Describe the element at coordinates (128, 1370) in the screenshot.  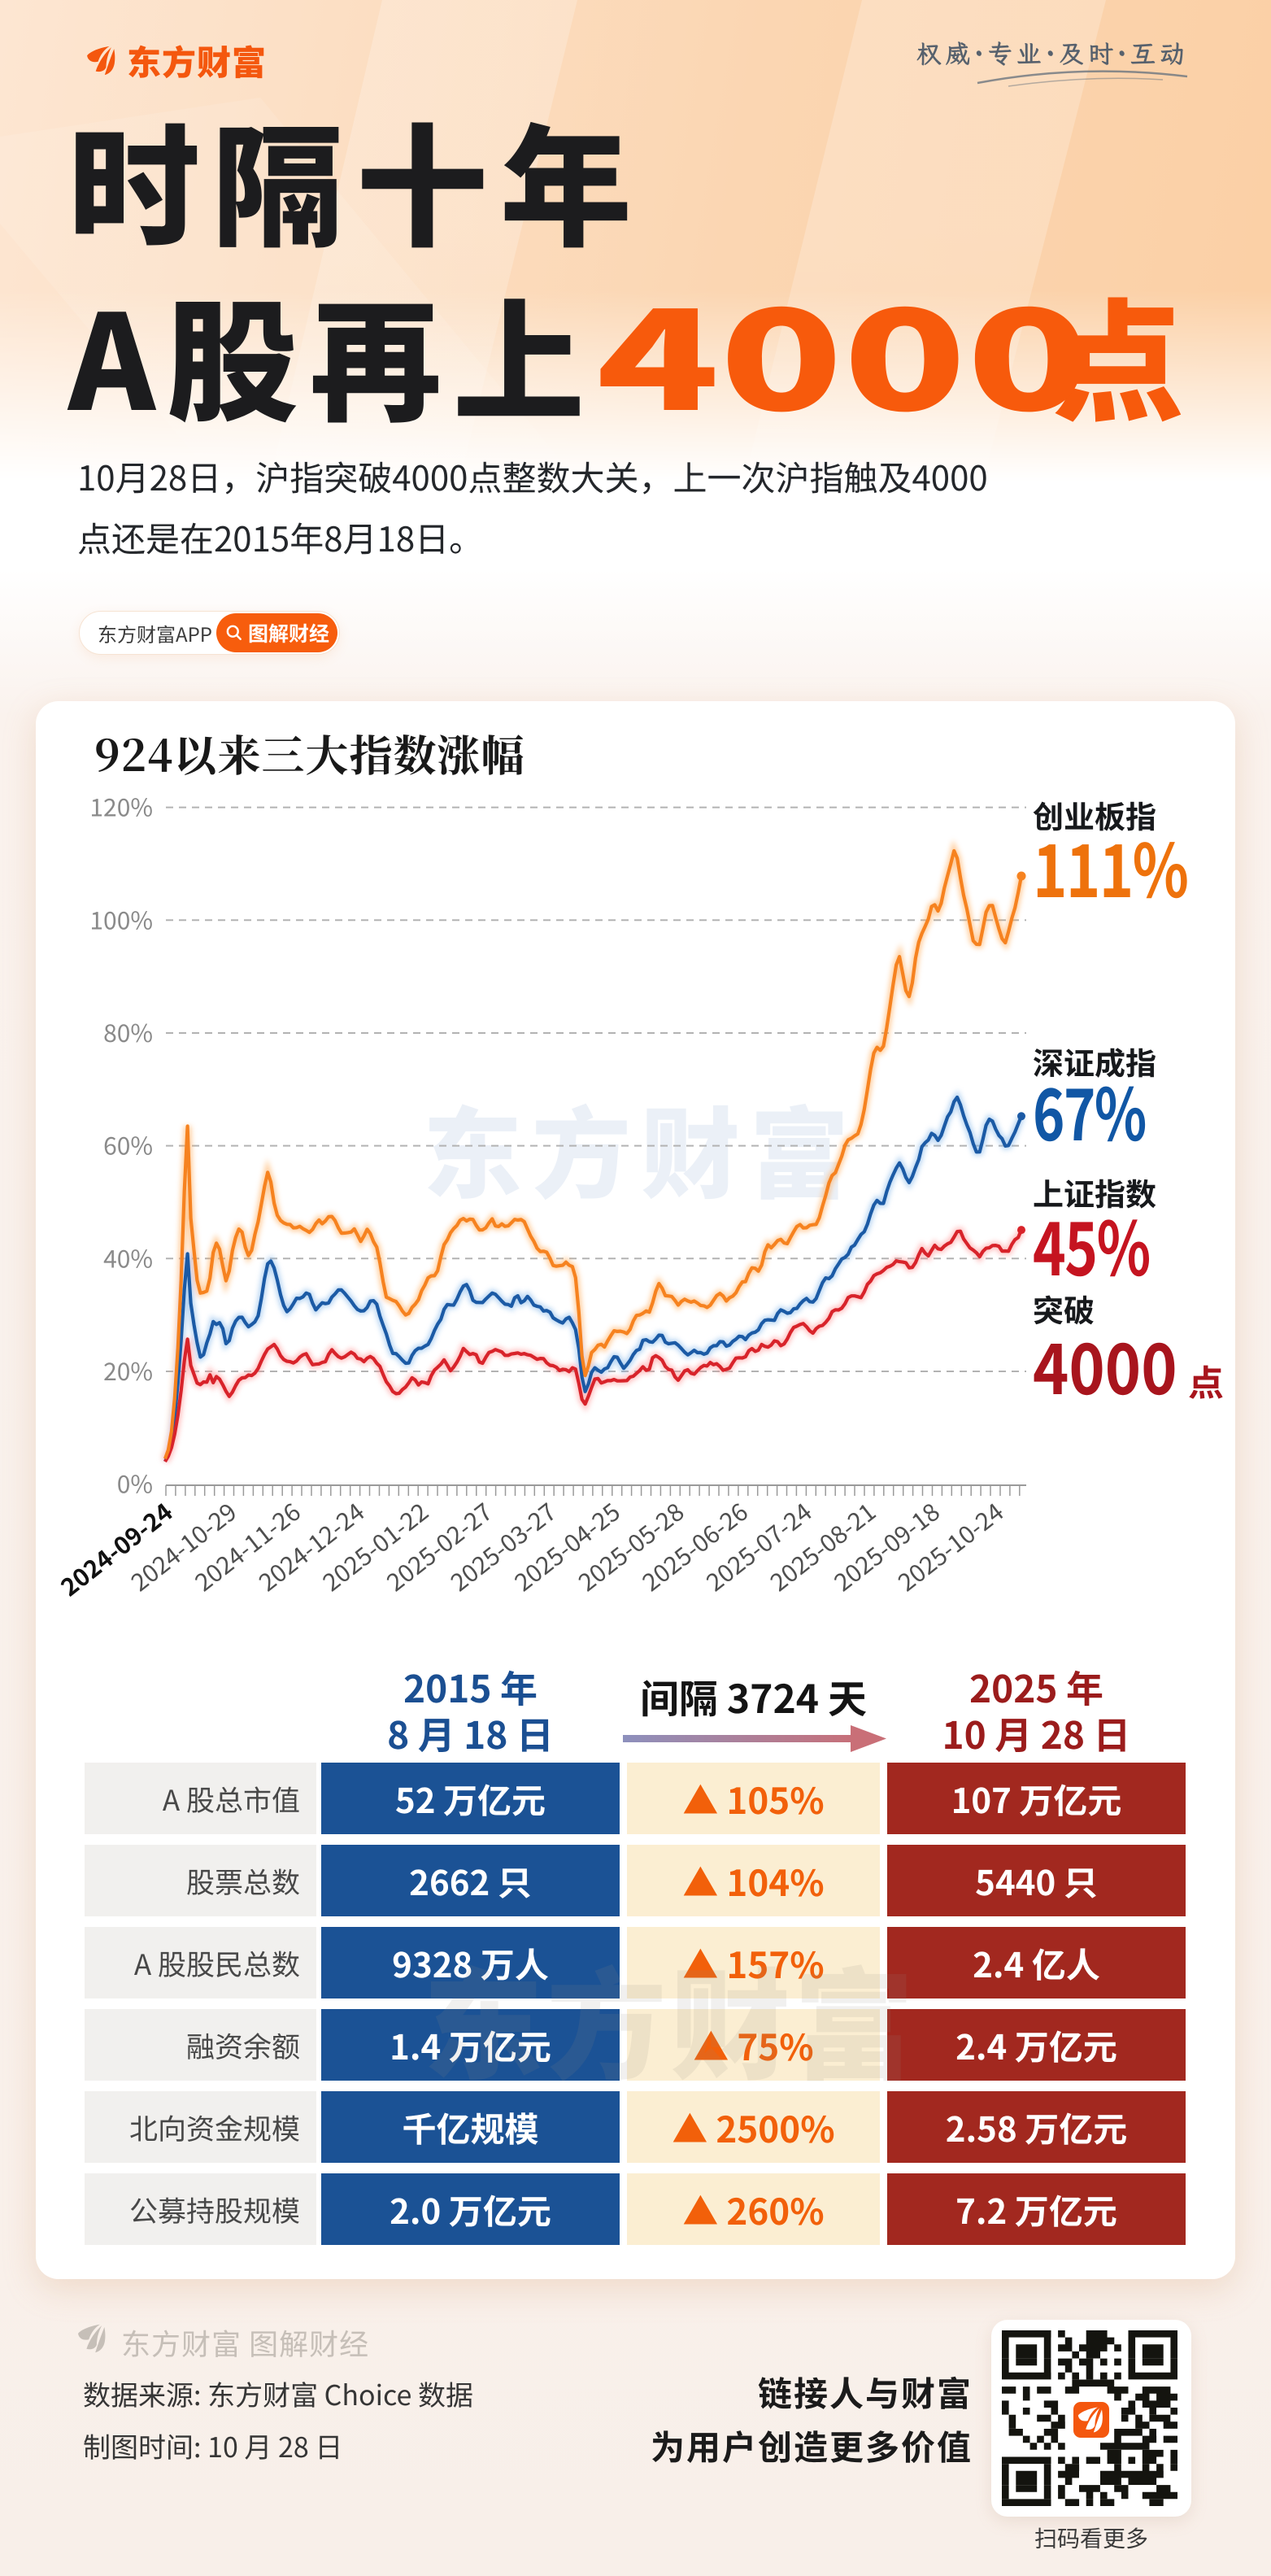
I see `svg-text: 20%` at that location.